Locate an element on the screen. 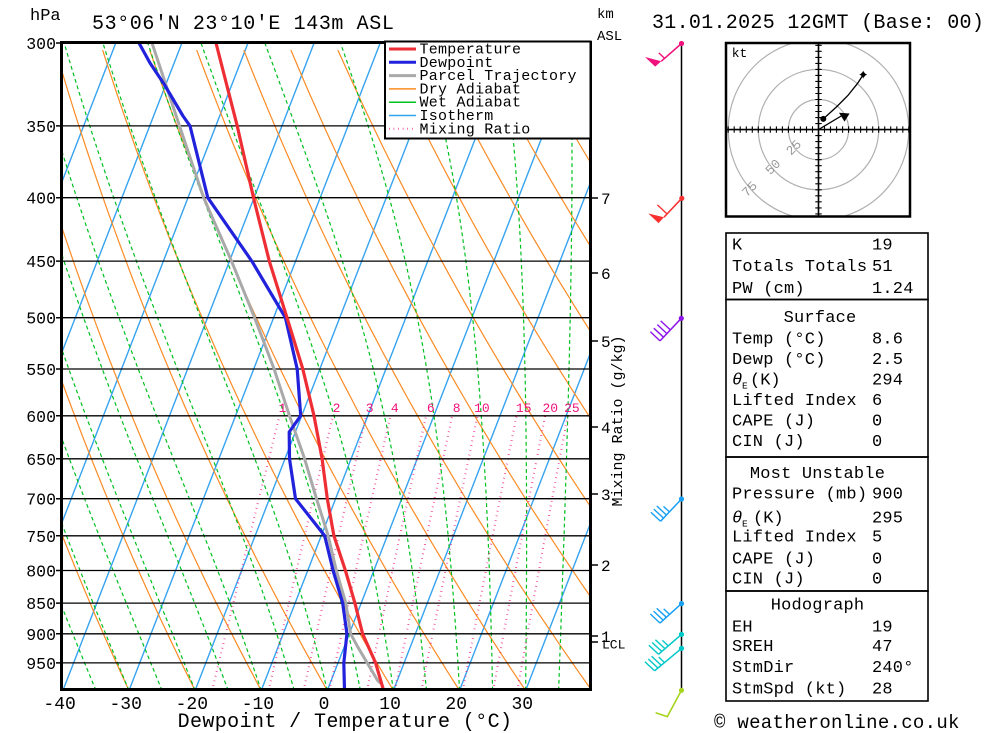  svg-text: 450 is located at coordinates (41, 262).